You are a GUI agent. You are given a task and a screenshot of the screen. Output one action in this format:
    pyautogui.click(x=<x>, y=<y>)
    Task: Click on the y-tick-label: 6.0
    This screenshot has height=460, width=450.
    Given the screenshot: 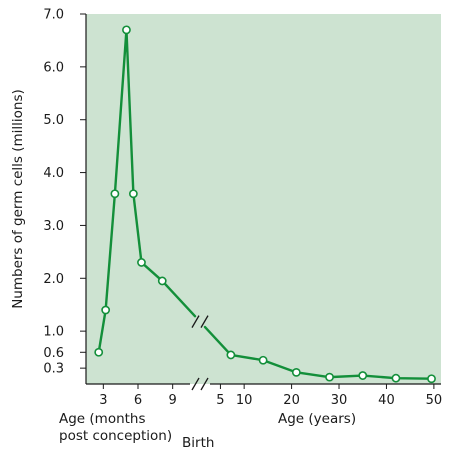 What is the action you would take?
    pyautogui.click(x=53, y=67)
    